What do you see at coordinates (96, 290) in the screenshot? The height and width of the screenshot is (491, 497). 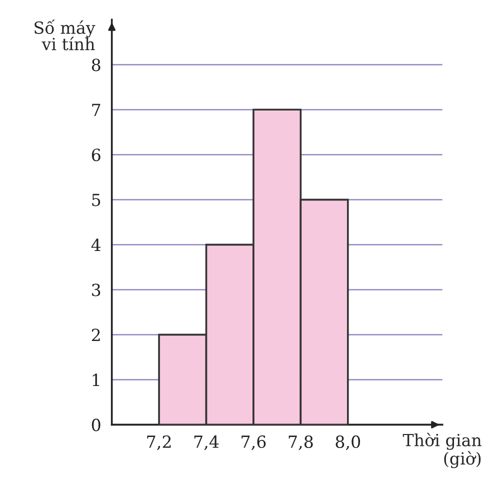 I see `y-tick-label: 3` at bounding box center [96, 290].